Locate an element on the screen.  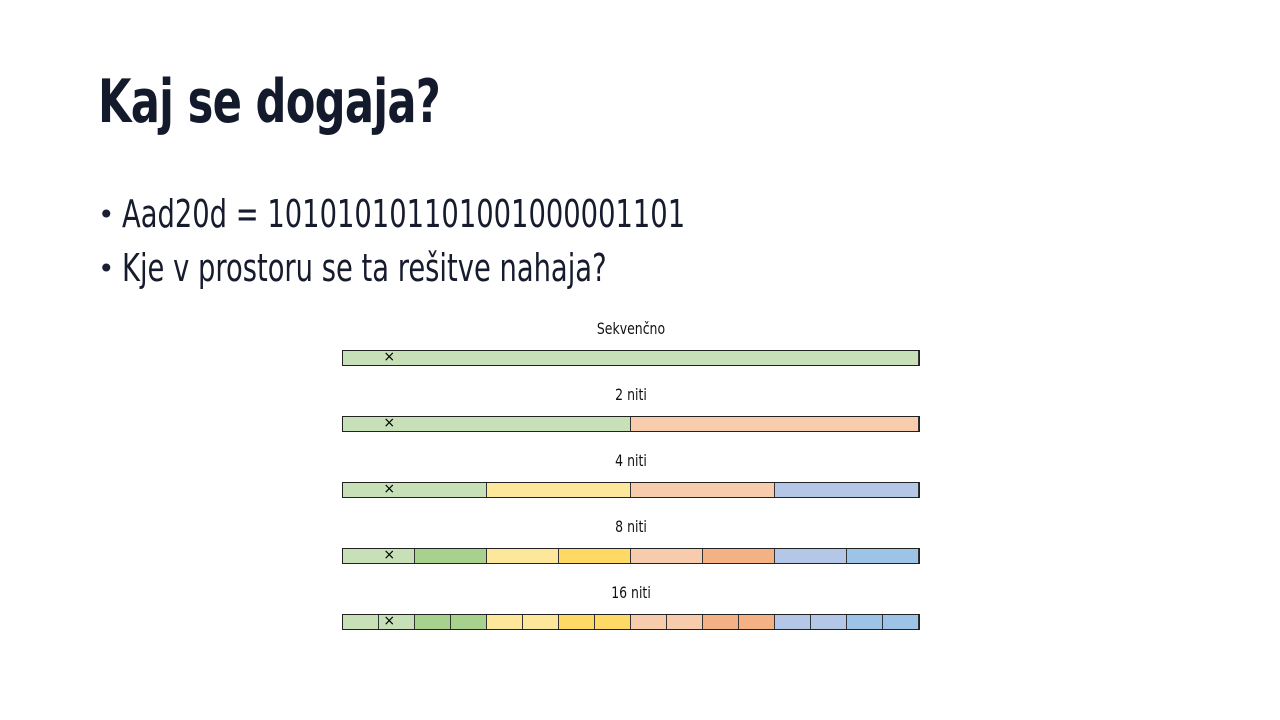
partition-row: Sekvenčno × is located at coordinates (631, 342).